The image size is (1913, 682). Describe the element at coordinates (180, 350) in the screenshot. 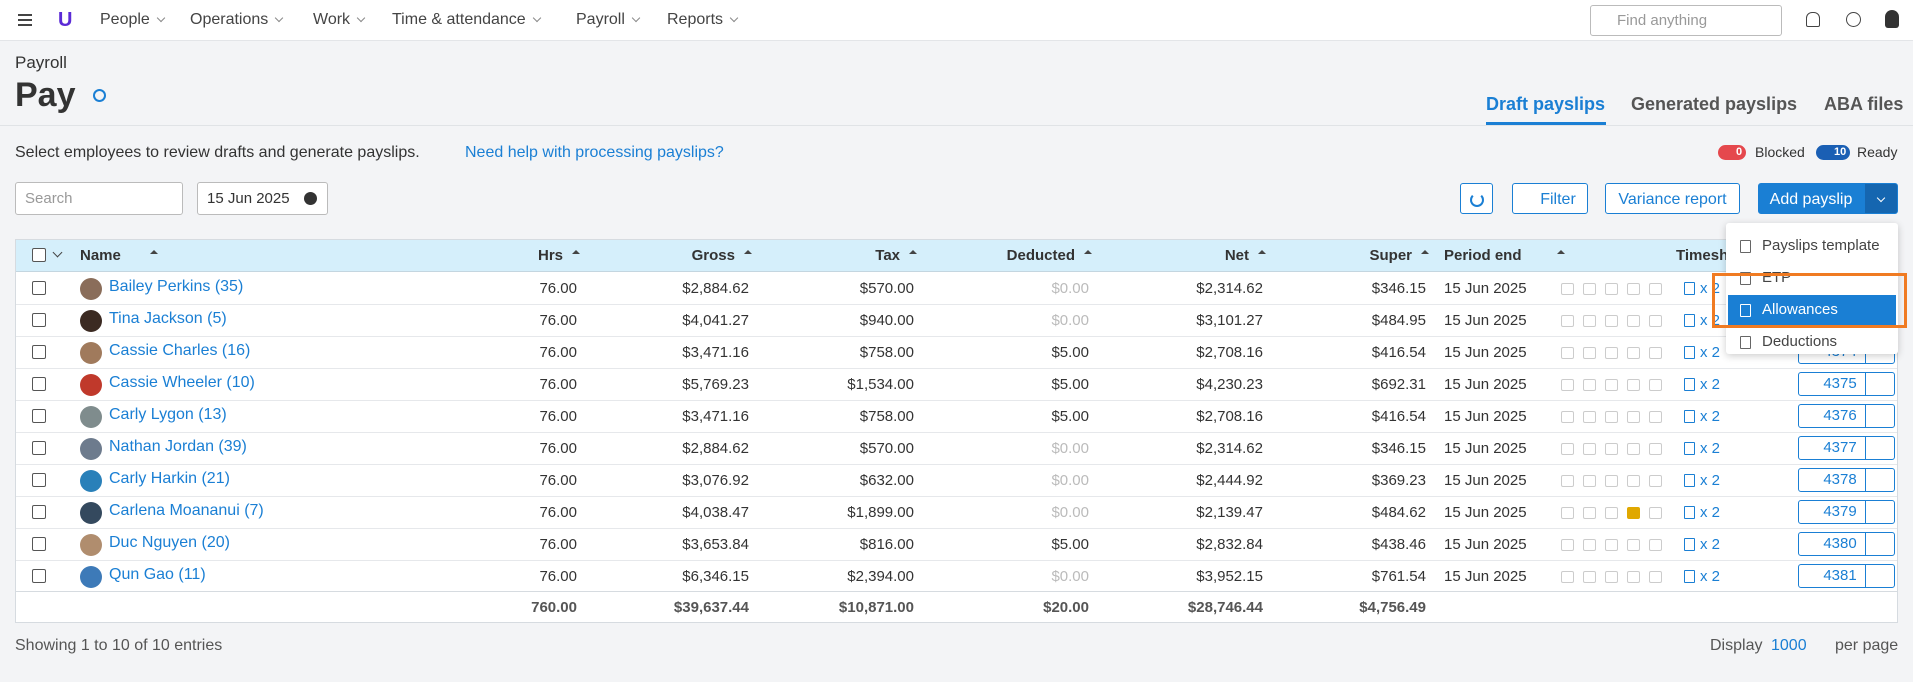

I see `employee-name: Cassie Charles (16)` at that location.